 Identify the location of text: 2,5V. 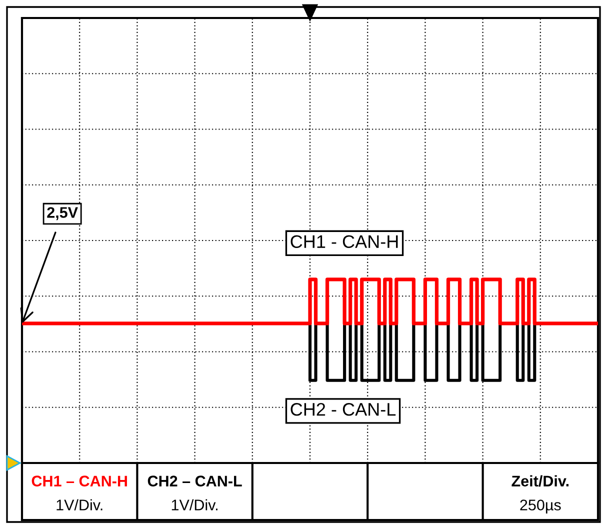
(62, 213).